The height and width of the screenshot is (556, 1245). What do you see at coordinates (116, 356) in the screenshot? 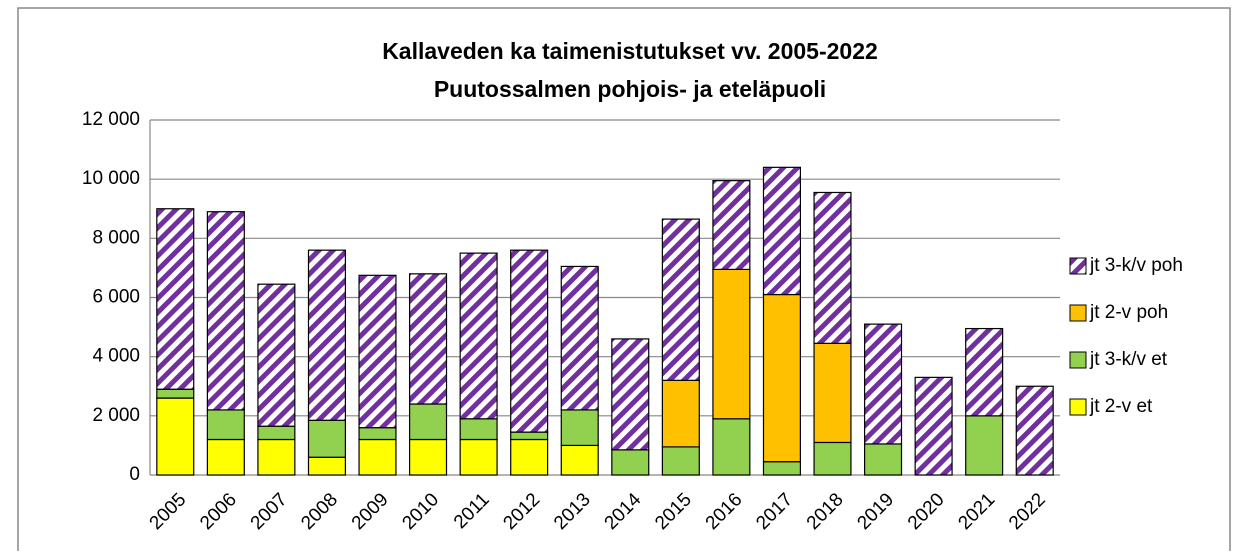
I see `y-tick-label: 4 000` at bounding box center [116, 356].